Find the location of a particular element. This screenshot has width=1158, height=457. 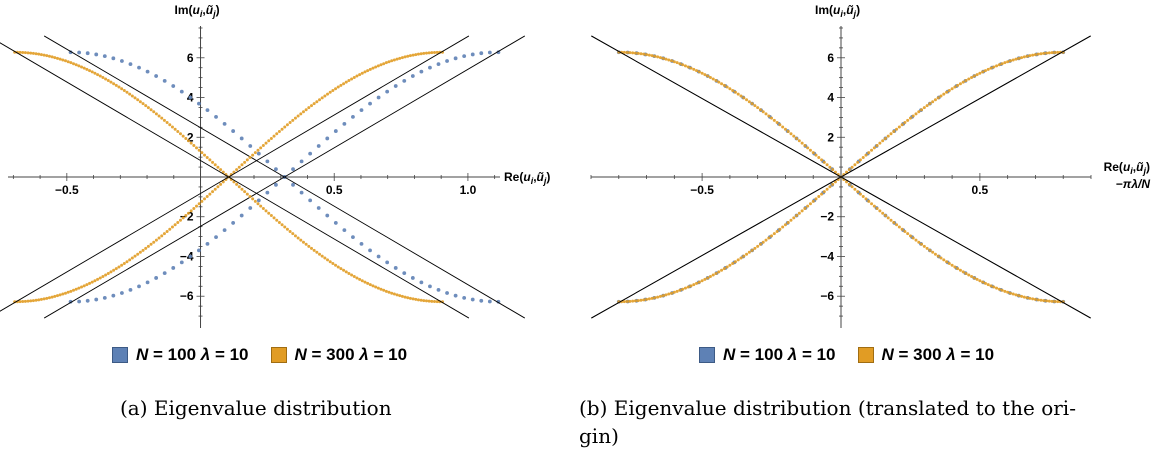

legend-item-n300: N = 300 λ = 10 is located at coordinates (926, 355).